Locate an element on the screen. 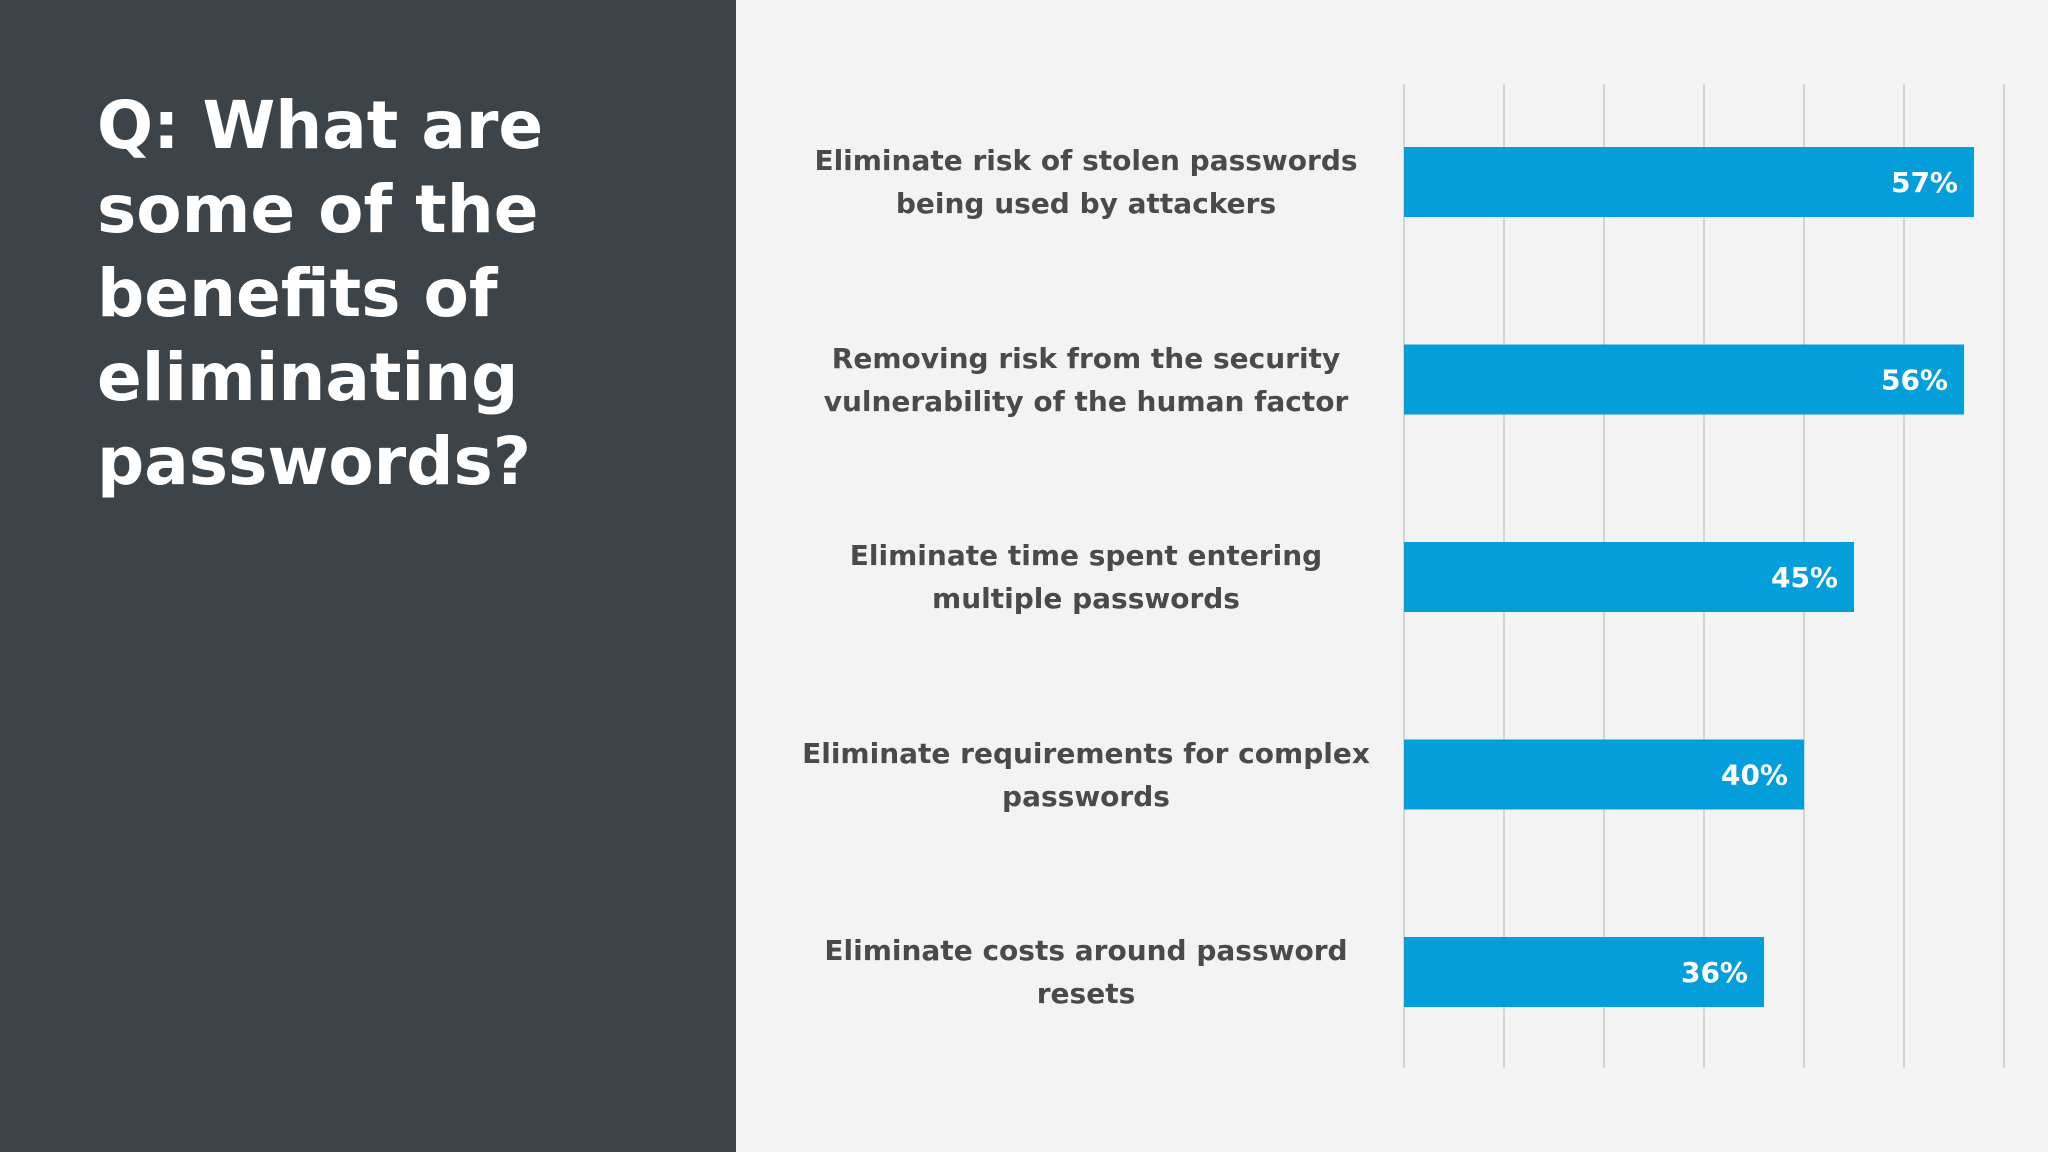 Image resolution: width=2048 pixels, height=1152 pixels. data-label-0: 57% is located at coordinates (1924, 182).